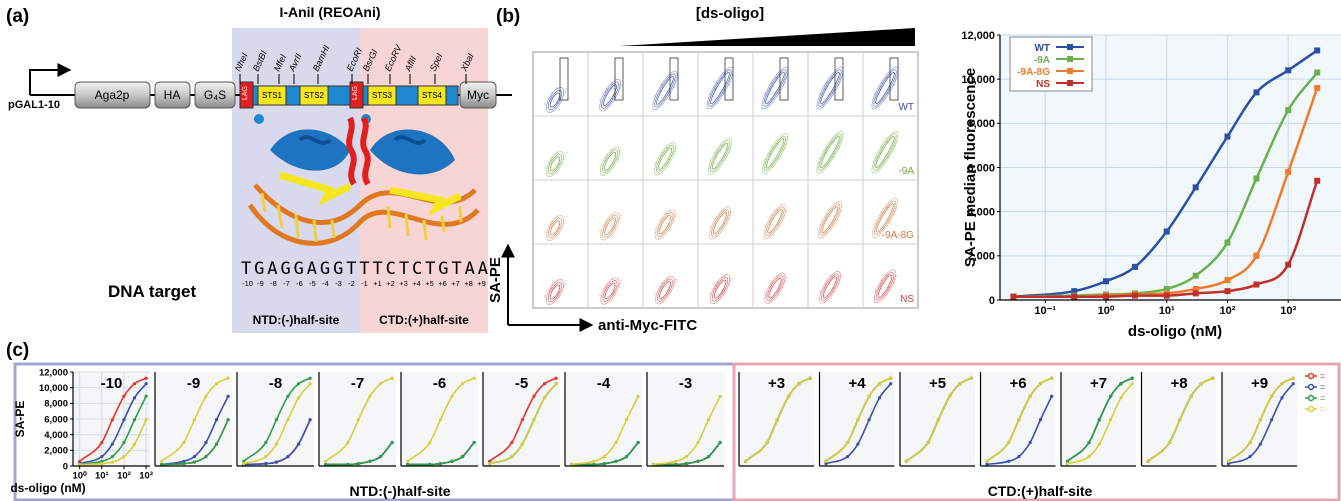  What do you see at coordinates (112, 383) in the screenshot?
I see `panel-title: -10` at bounding box center [112, 383].